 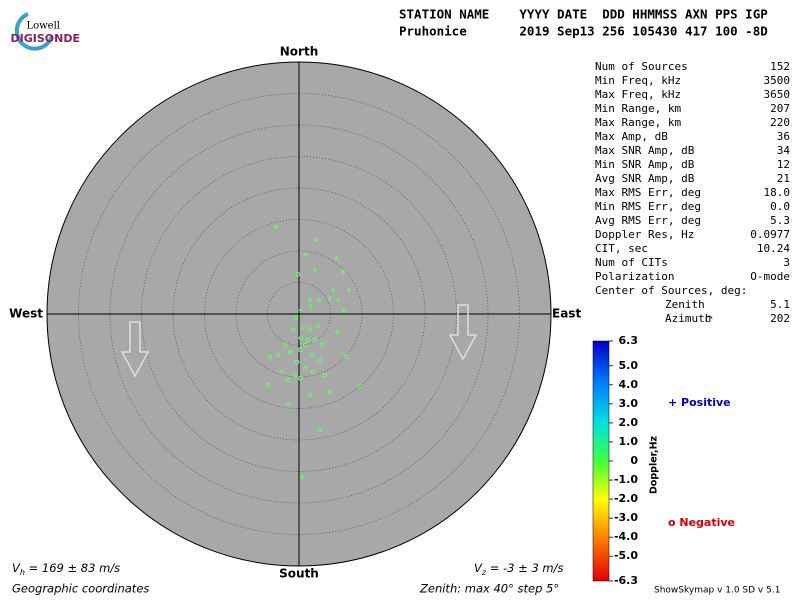 What do you see at coordinates (784, 150) in the screenshot?
I see `stat-value: 34` at bounding box center [784, 150].